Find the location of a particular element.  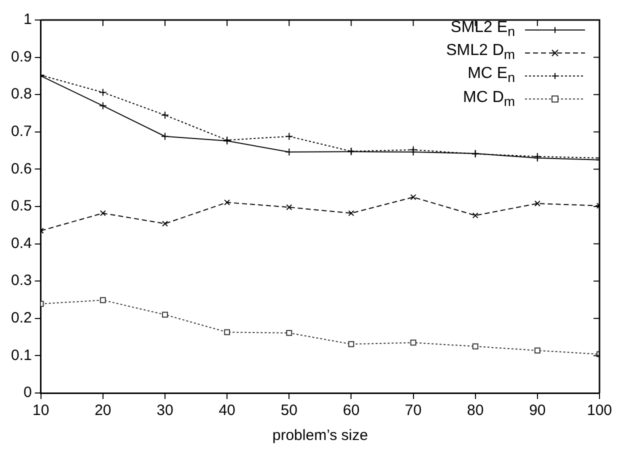

y-tick-label: 0.1 is located at coordinates (21, 355).